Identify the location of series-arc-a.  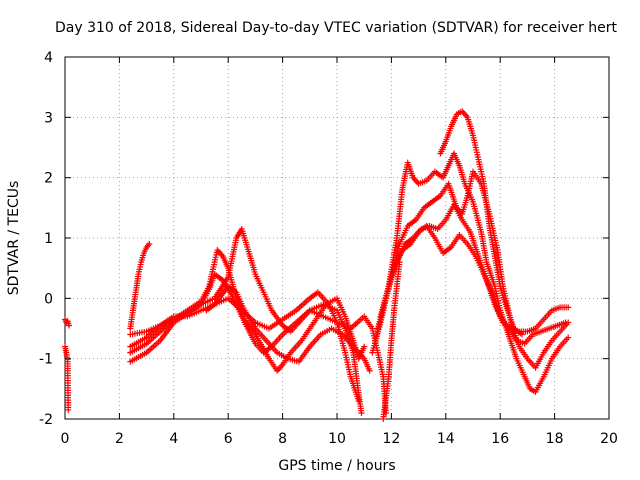
(67, 322).